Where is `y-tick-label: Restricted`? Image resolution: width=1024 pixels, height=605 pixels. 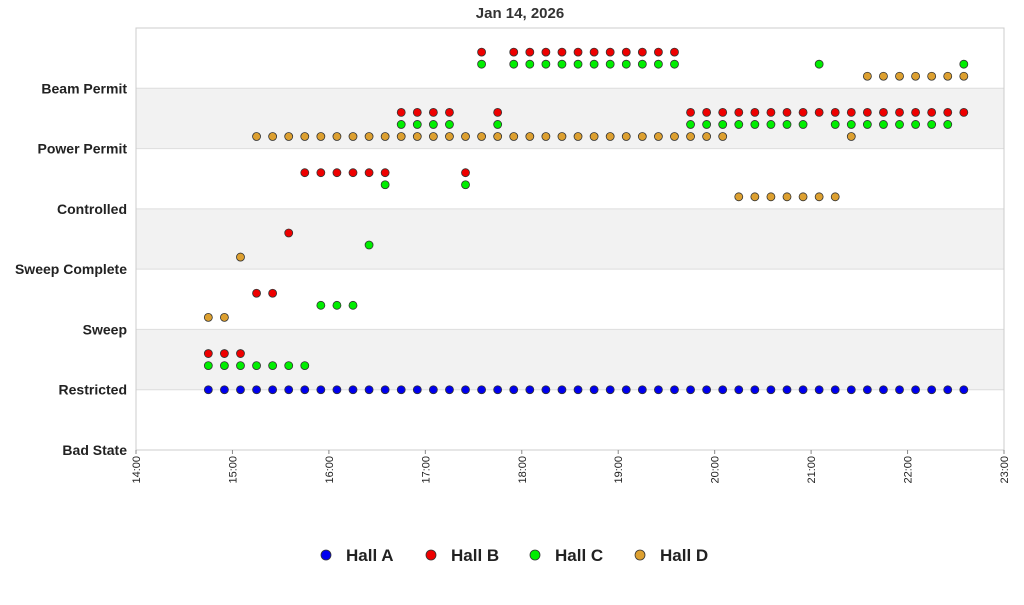
y-tick-label: Restricted is located at coordinates (93, 390).